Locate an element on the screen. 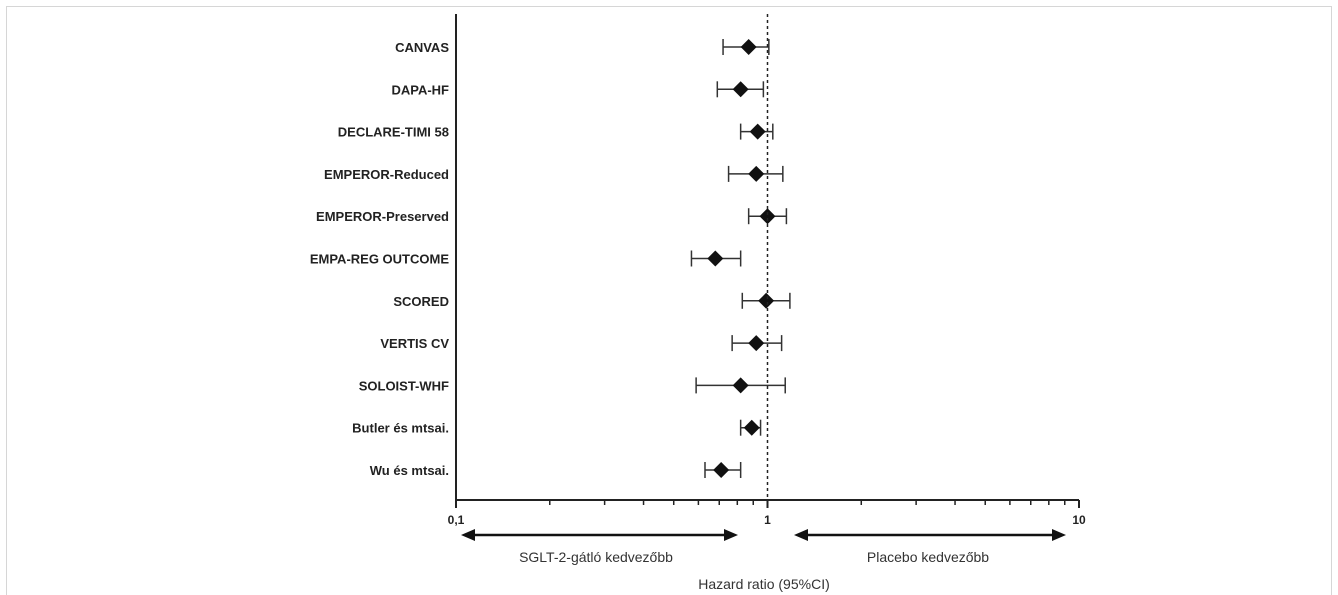 This screenshot has width=1338, height=595. study-label: SCORED is located at coordinates (421, 301).